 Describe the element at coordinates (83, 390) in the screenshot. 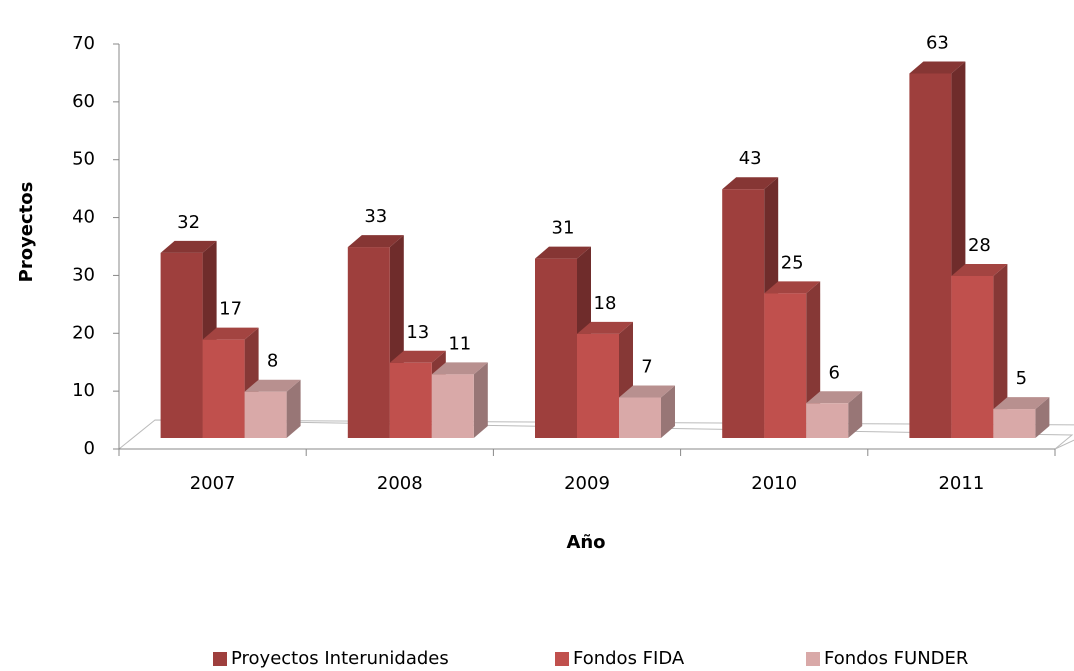

I see `y-tick-label: 10` at that location.